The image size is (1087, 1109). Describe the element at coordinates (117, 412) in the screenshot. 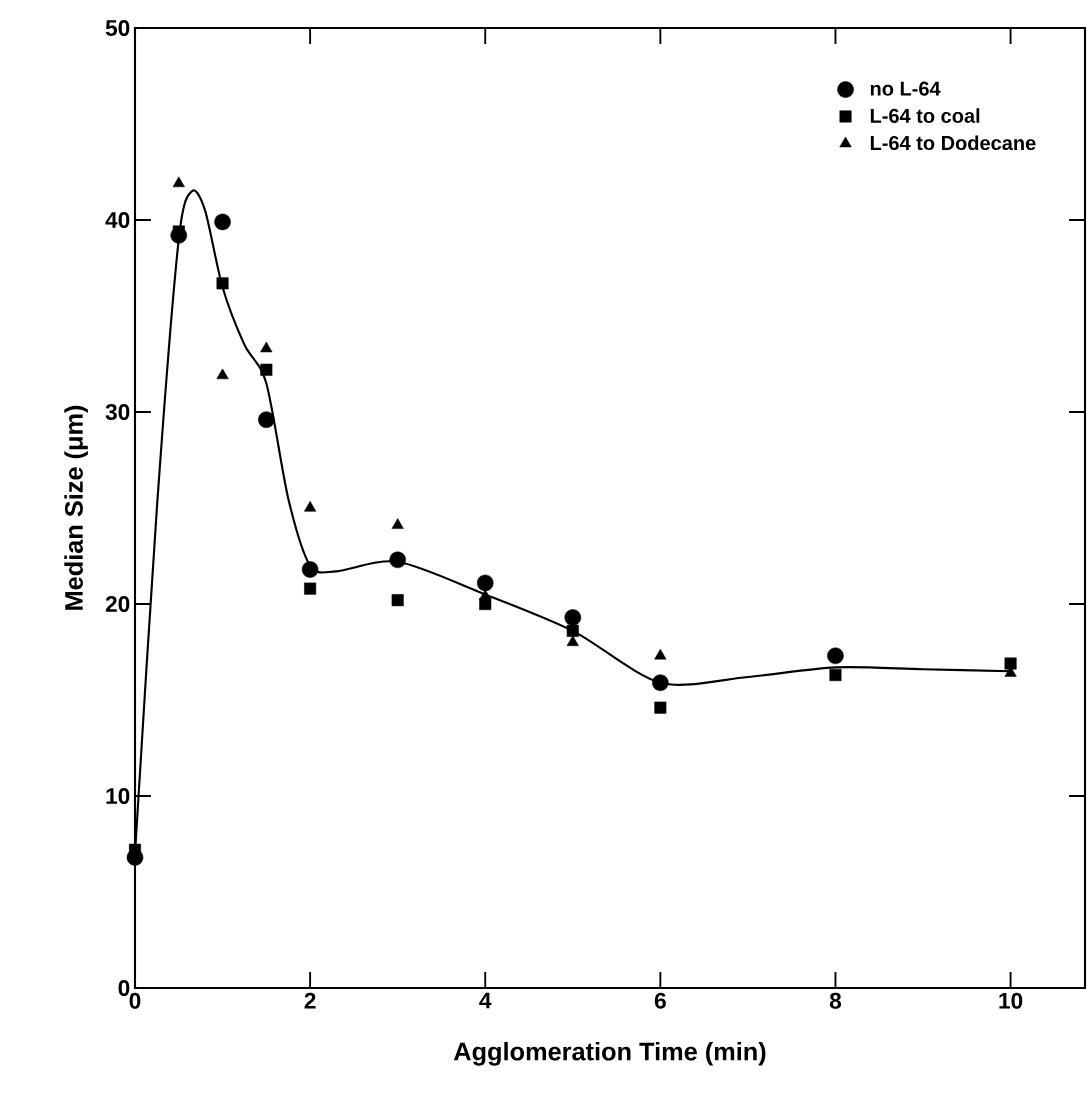

I see `y-tick-label: 30` at that location.